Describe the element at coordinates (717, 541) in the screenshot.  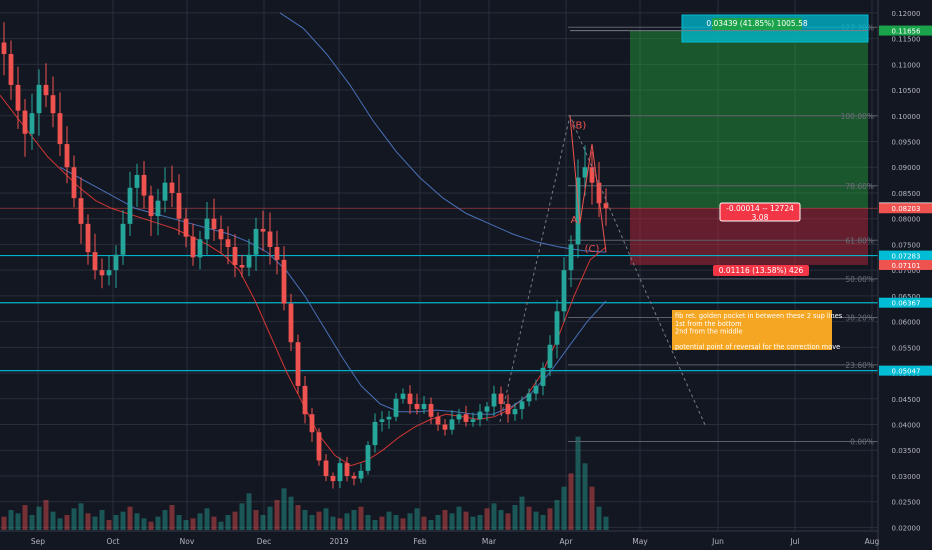
I see `x-tick-label: Jun` at that location.